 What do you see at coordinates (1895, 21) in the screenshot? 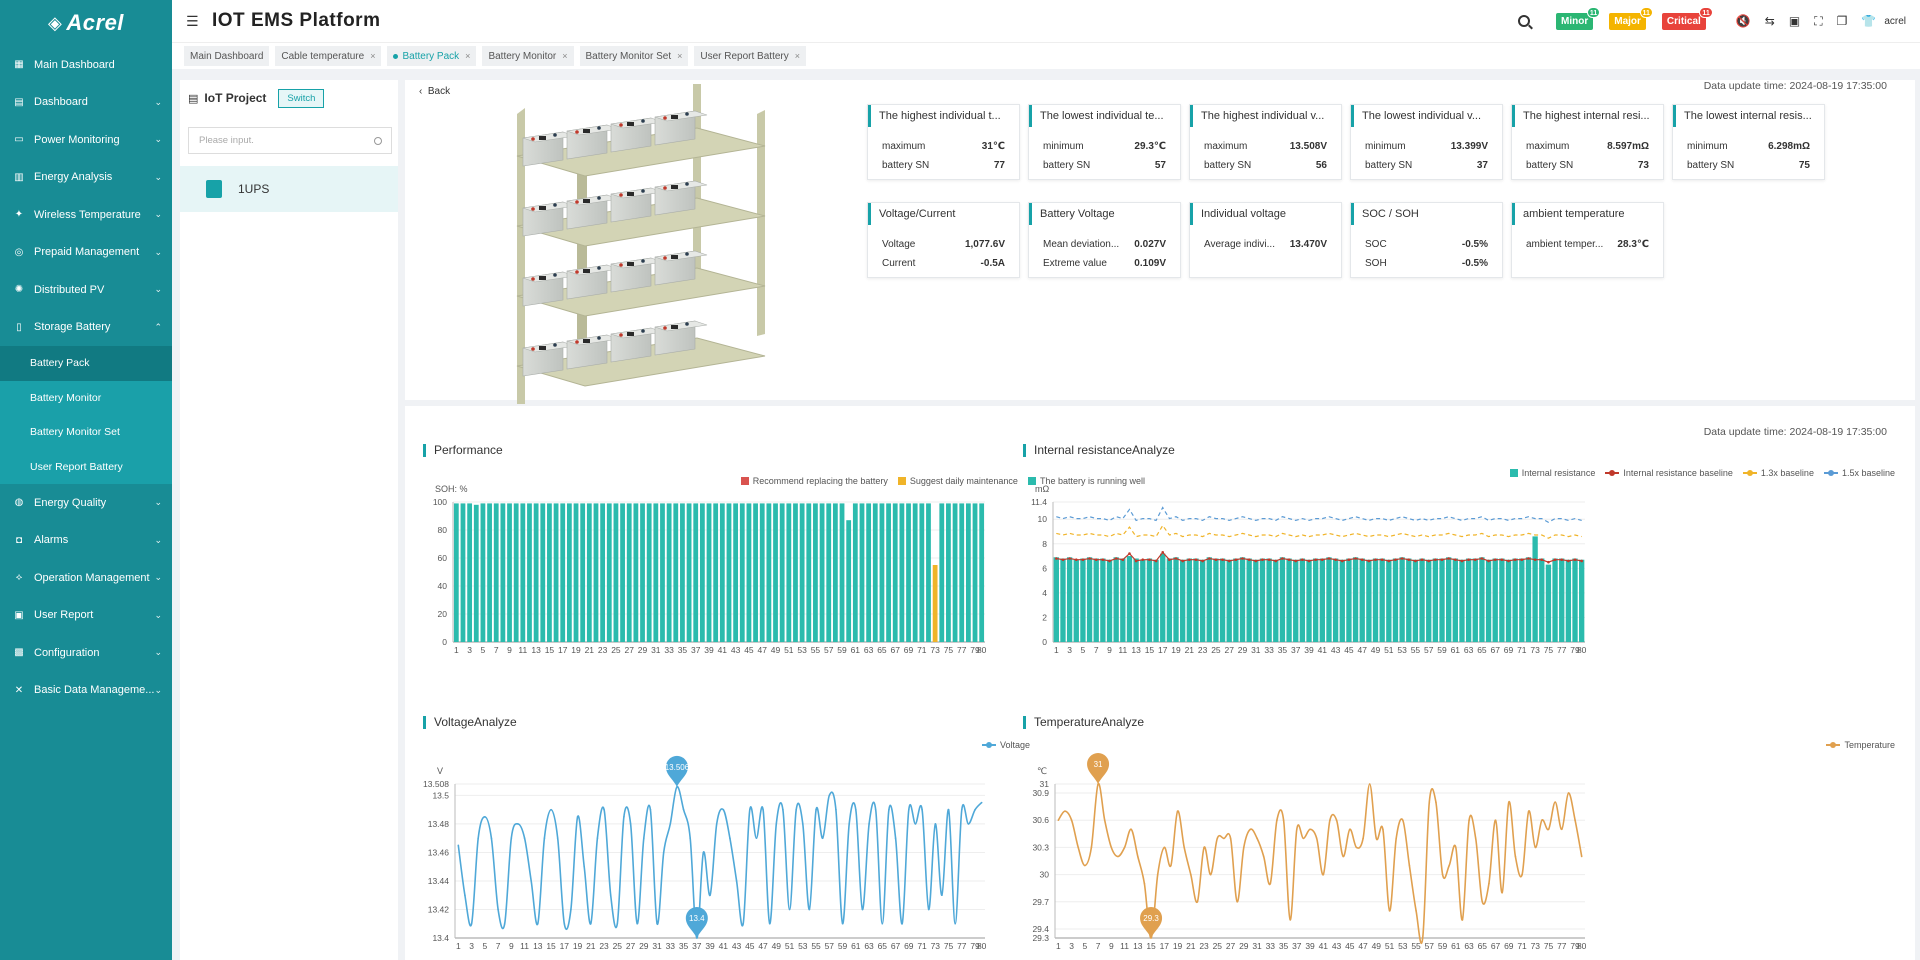
I see `user-name: acrel` at bounding box center [1895, 21].